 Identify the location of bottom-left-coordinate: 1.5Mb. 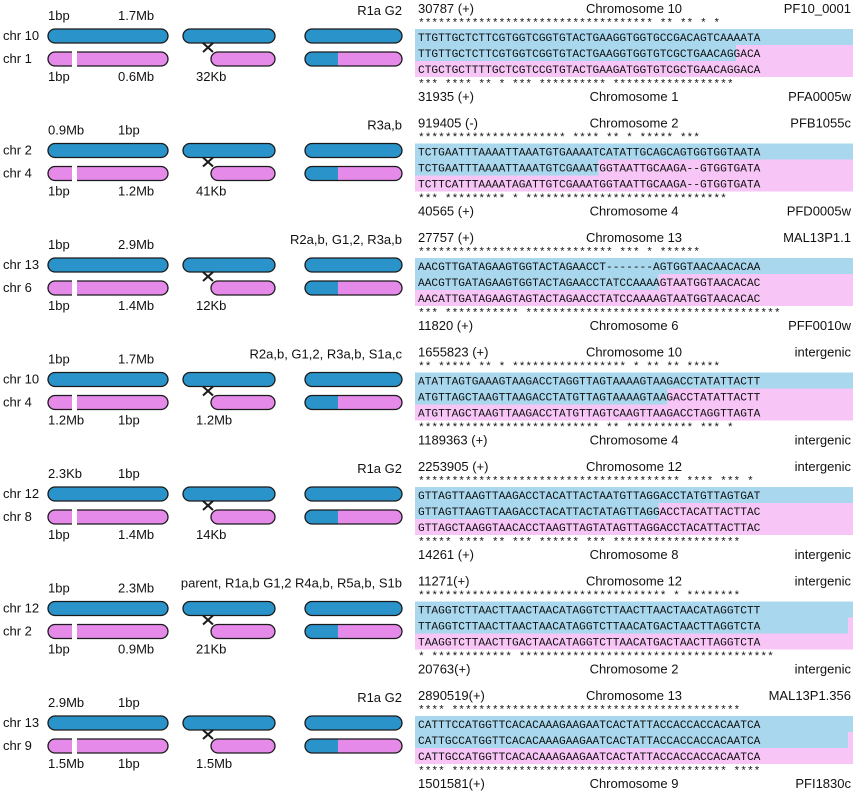
(66, 763).